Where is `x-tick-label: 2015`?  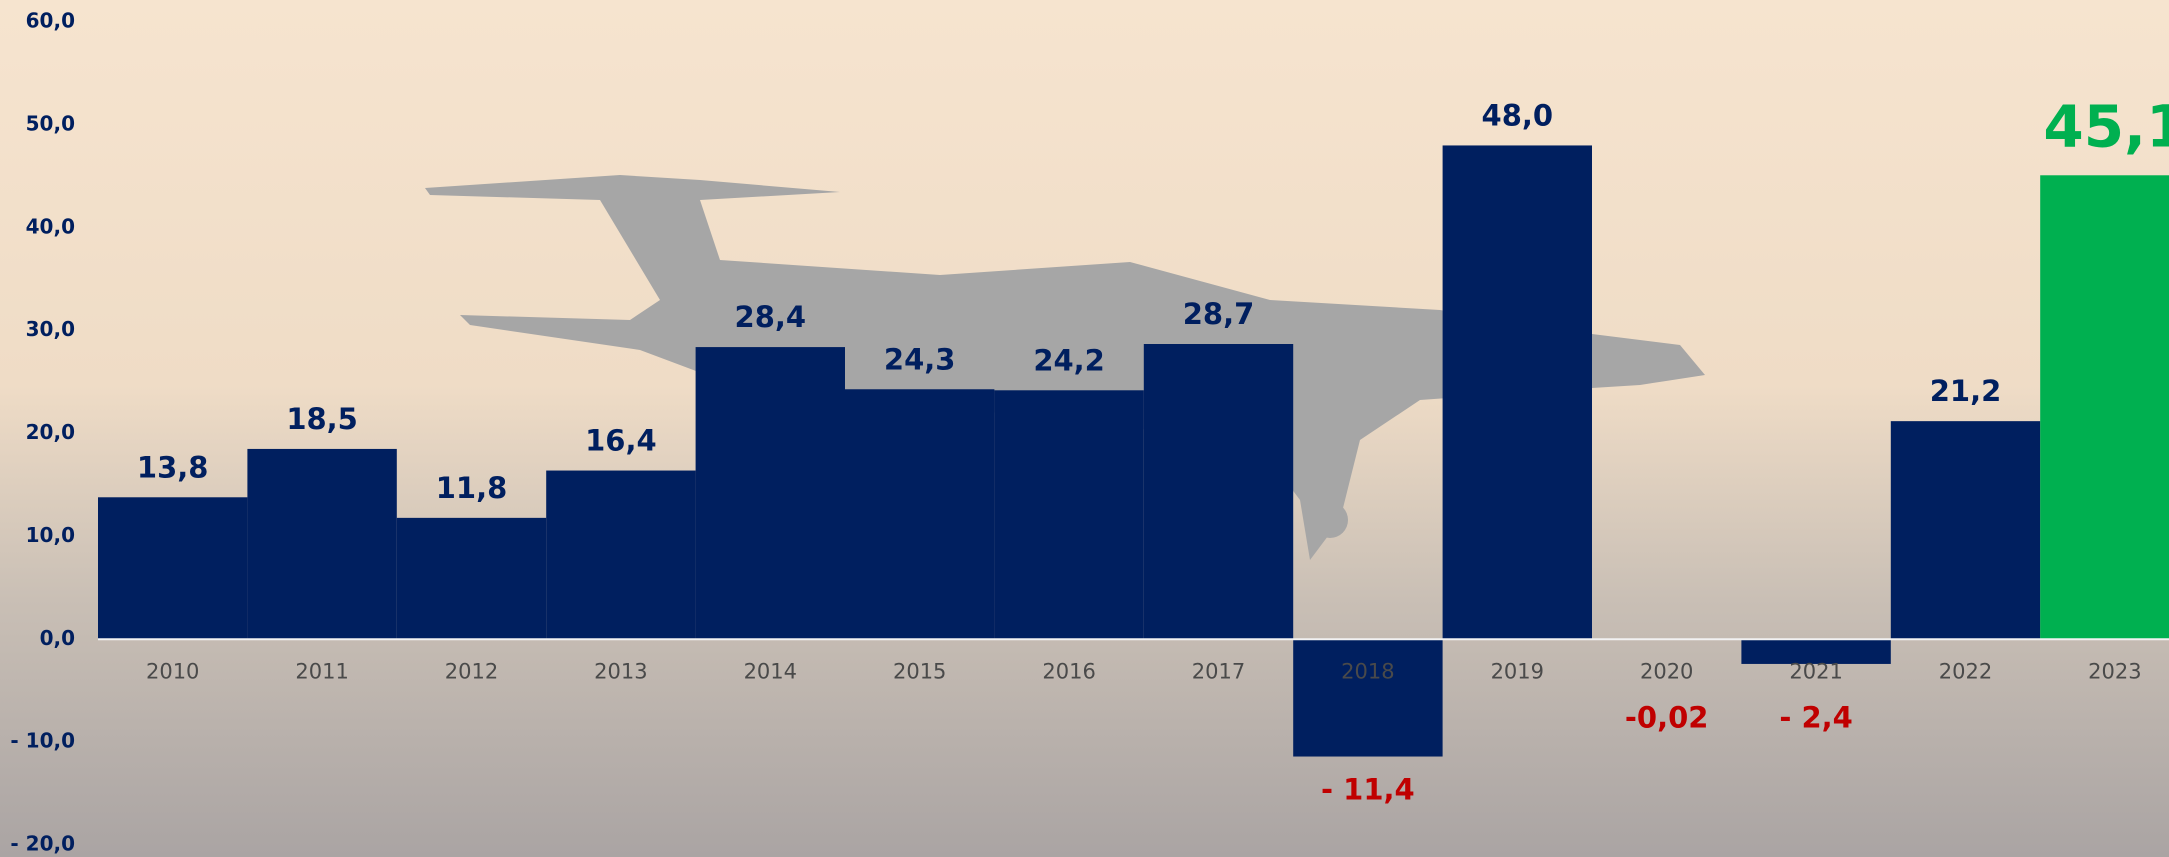
x-tick-label: 2015 is located at coordinates (919, 671).